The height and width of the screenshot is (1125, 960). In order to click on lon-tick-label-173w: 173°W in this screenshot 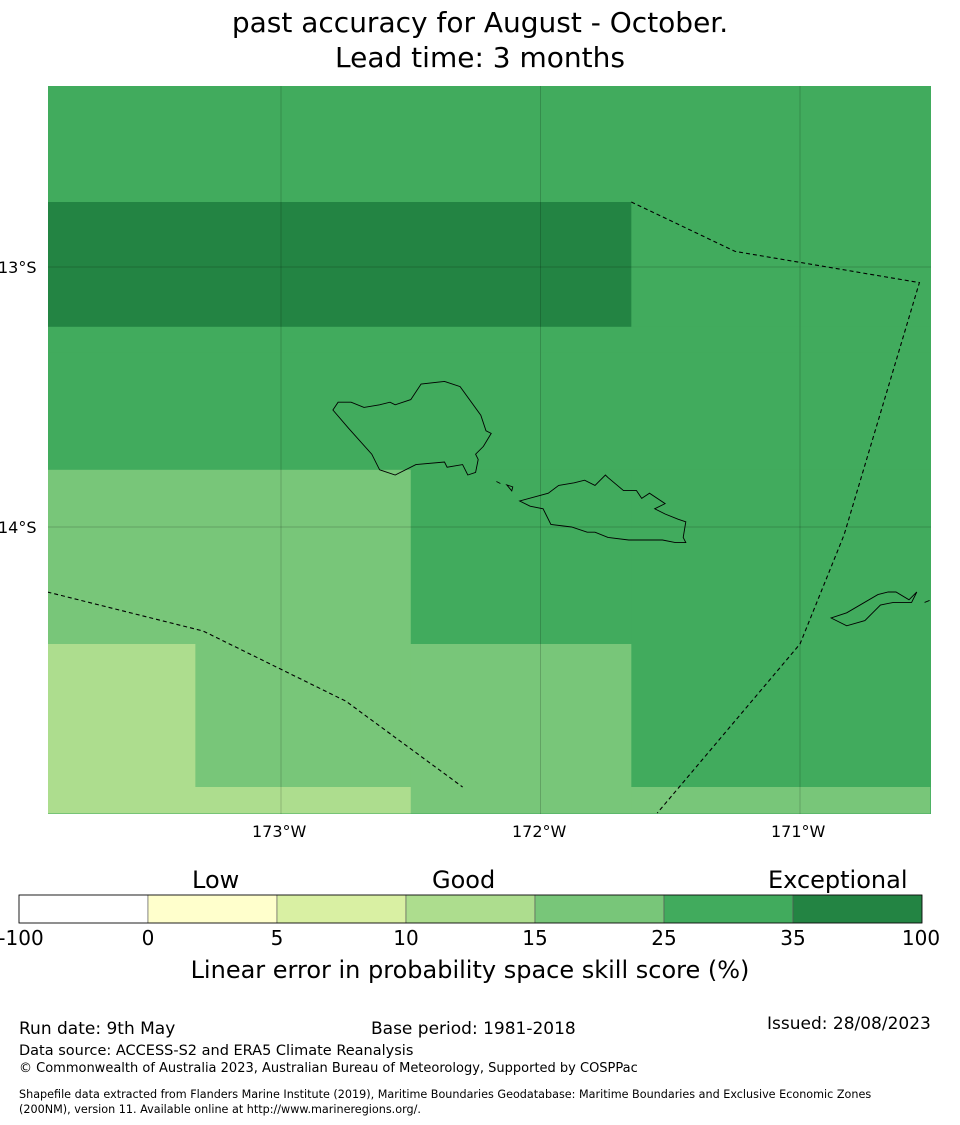, I will do `click(279, 831)`.